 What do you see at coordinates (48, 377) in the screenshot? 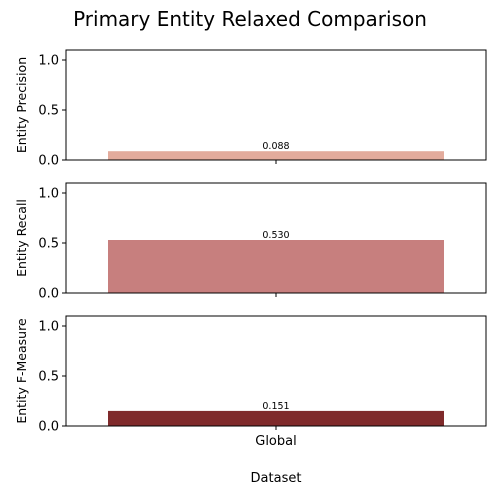
I see `y-tick-label-3-2: 0.5` at bounding box center [48, 377].